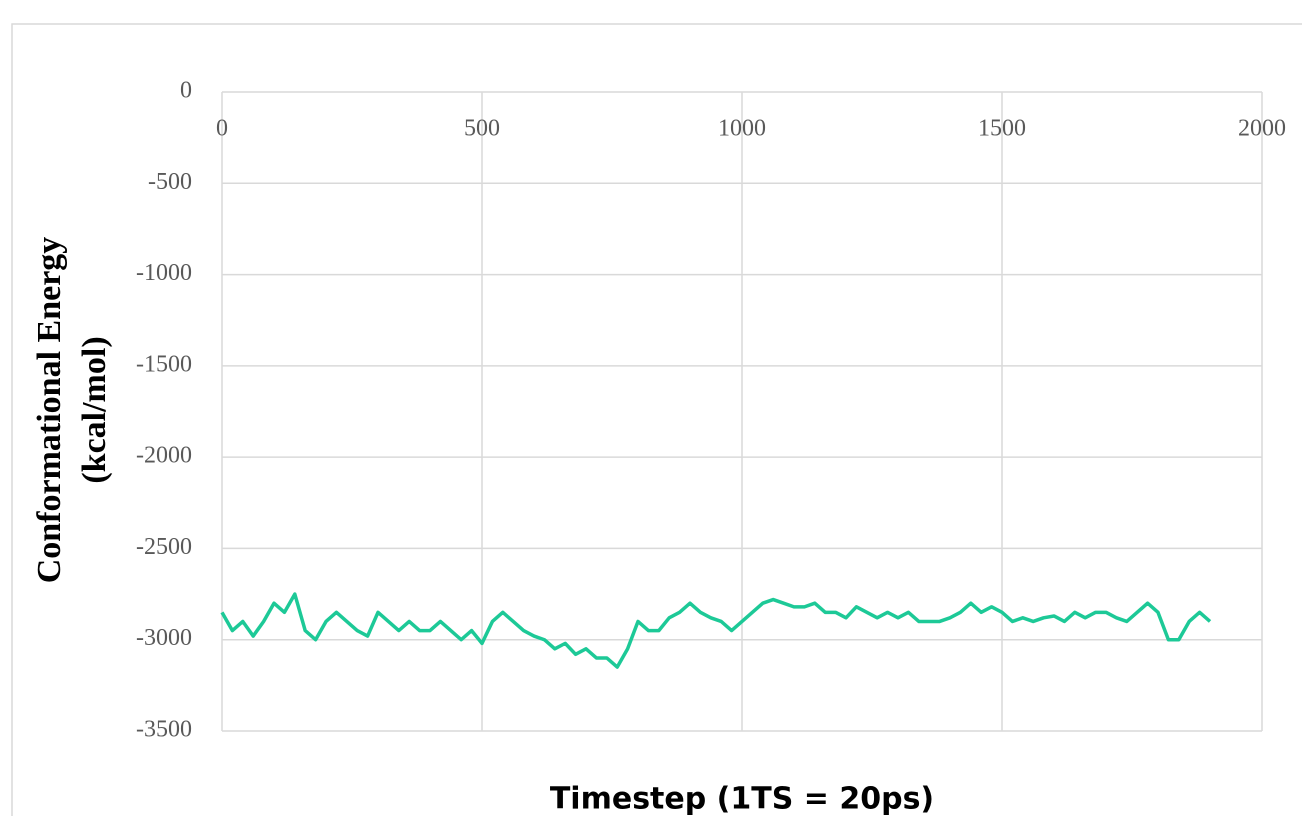 This screenshot has height=816, width=1302. What do you see at coordinates (222, 129) in the screenshot?
I see `x-tick-label: 0` at bounding box center [222, 129].